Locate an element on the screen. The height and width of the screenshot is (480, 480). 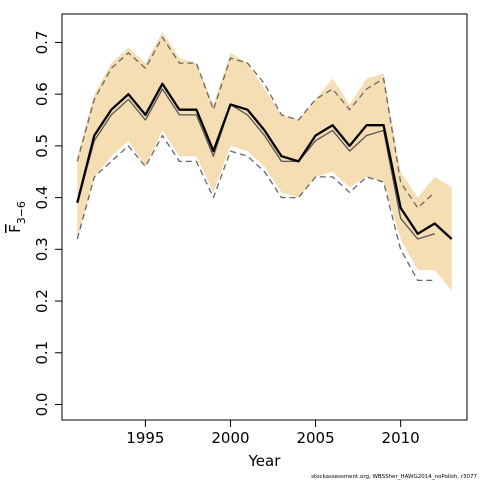
y-tick-label: 0.2 is located at coordinates (42, 301).